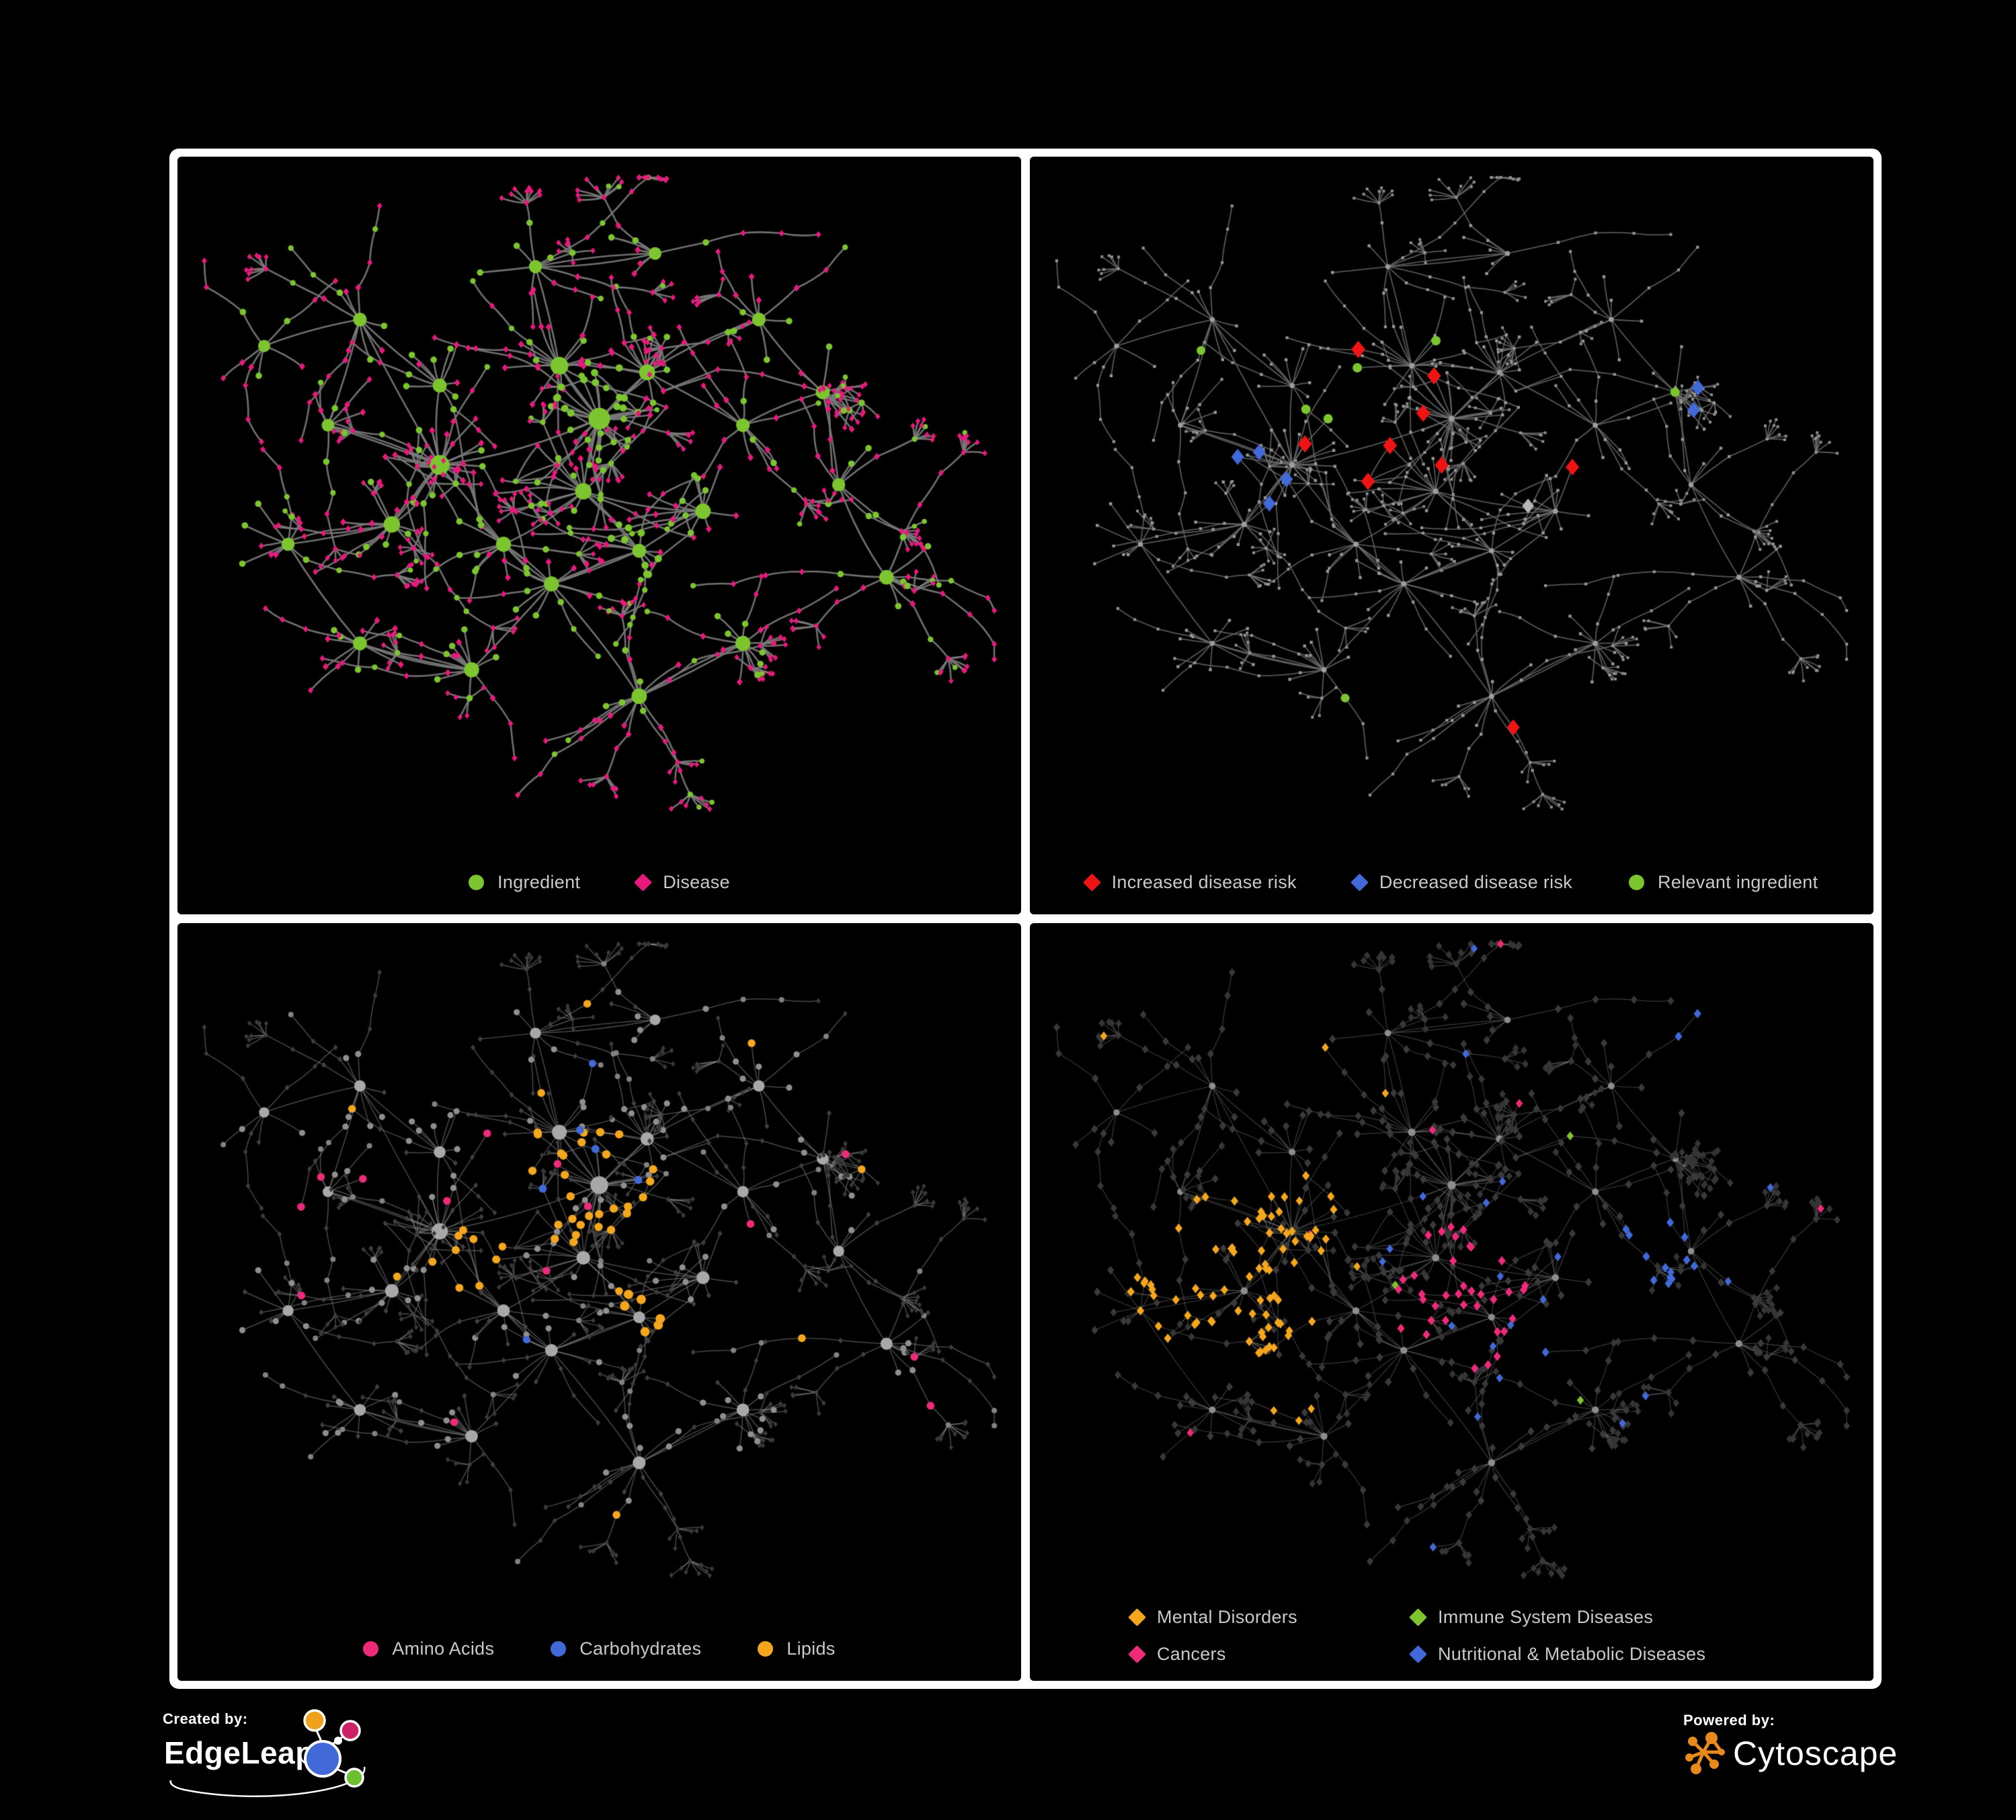 This screenshot has height=1820, width=2016. What do you see at coordinates (477, 882) in the screenshot?
I see `ingredient-circle-icon` at bounding box center [477, 882].